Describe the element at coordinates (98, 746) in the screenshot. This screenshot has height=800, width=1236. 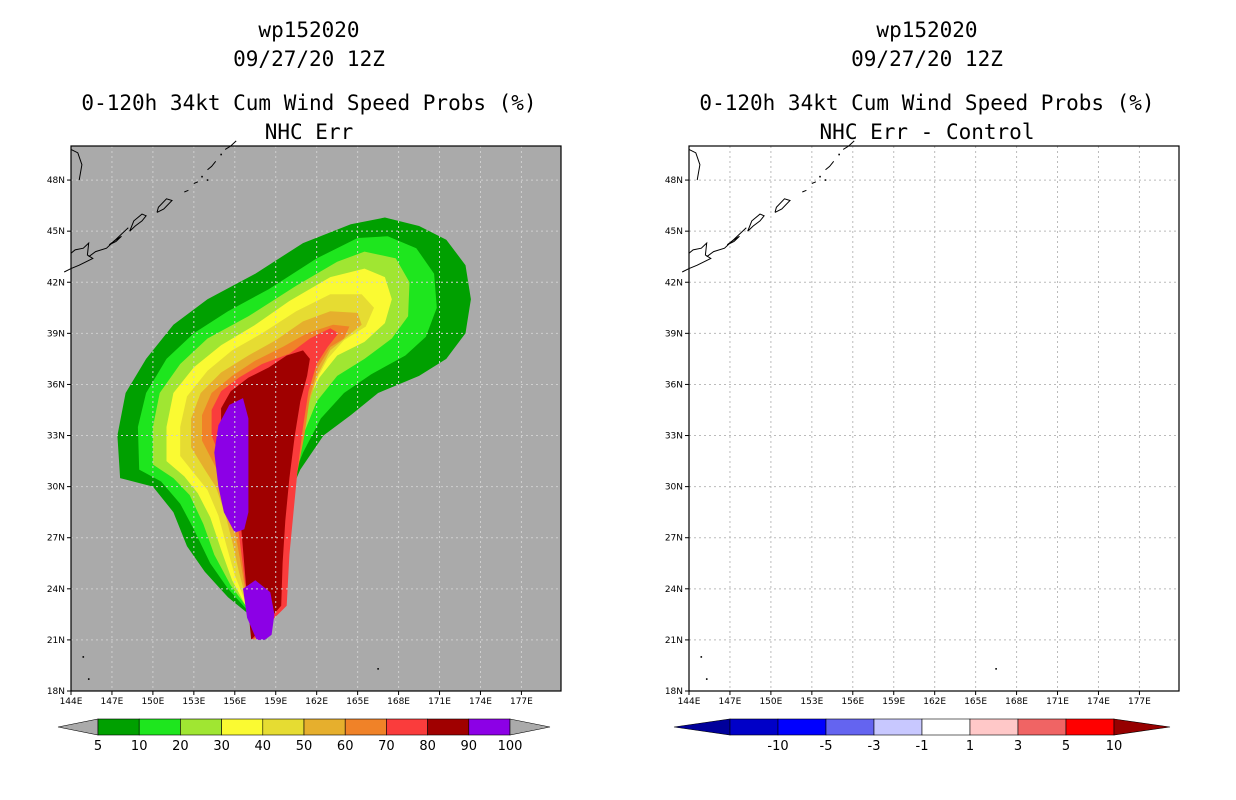
I see `colorbar-label: 5` at that location.